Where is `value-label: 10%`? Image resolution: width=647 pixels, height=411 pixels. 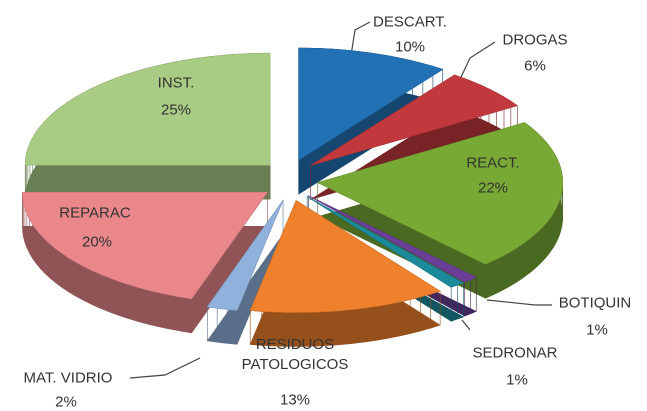
value-label: 10% is located at coordinates (410, 47).